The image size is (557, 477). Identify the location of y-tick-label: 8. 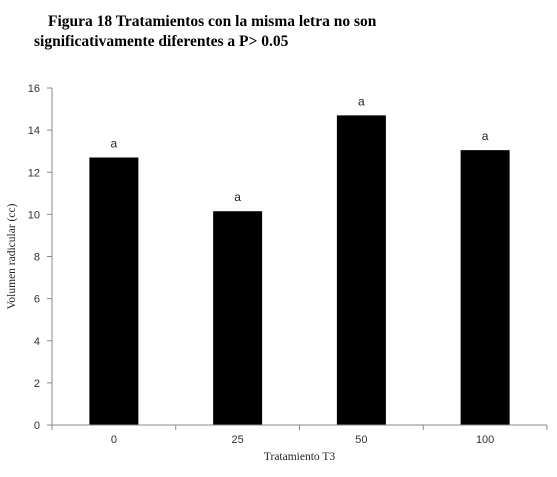
(37, 258).